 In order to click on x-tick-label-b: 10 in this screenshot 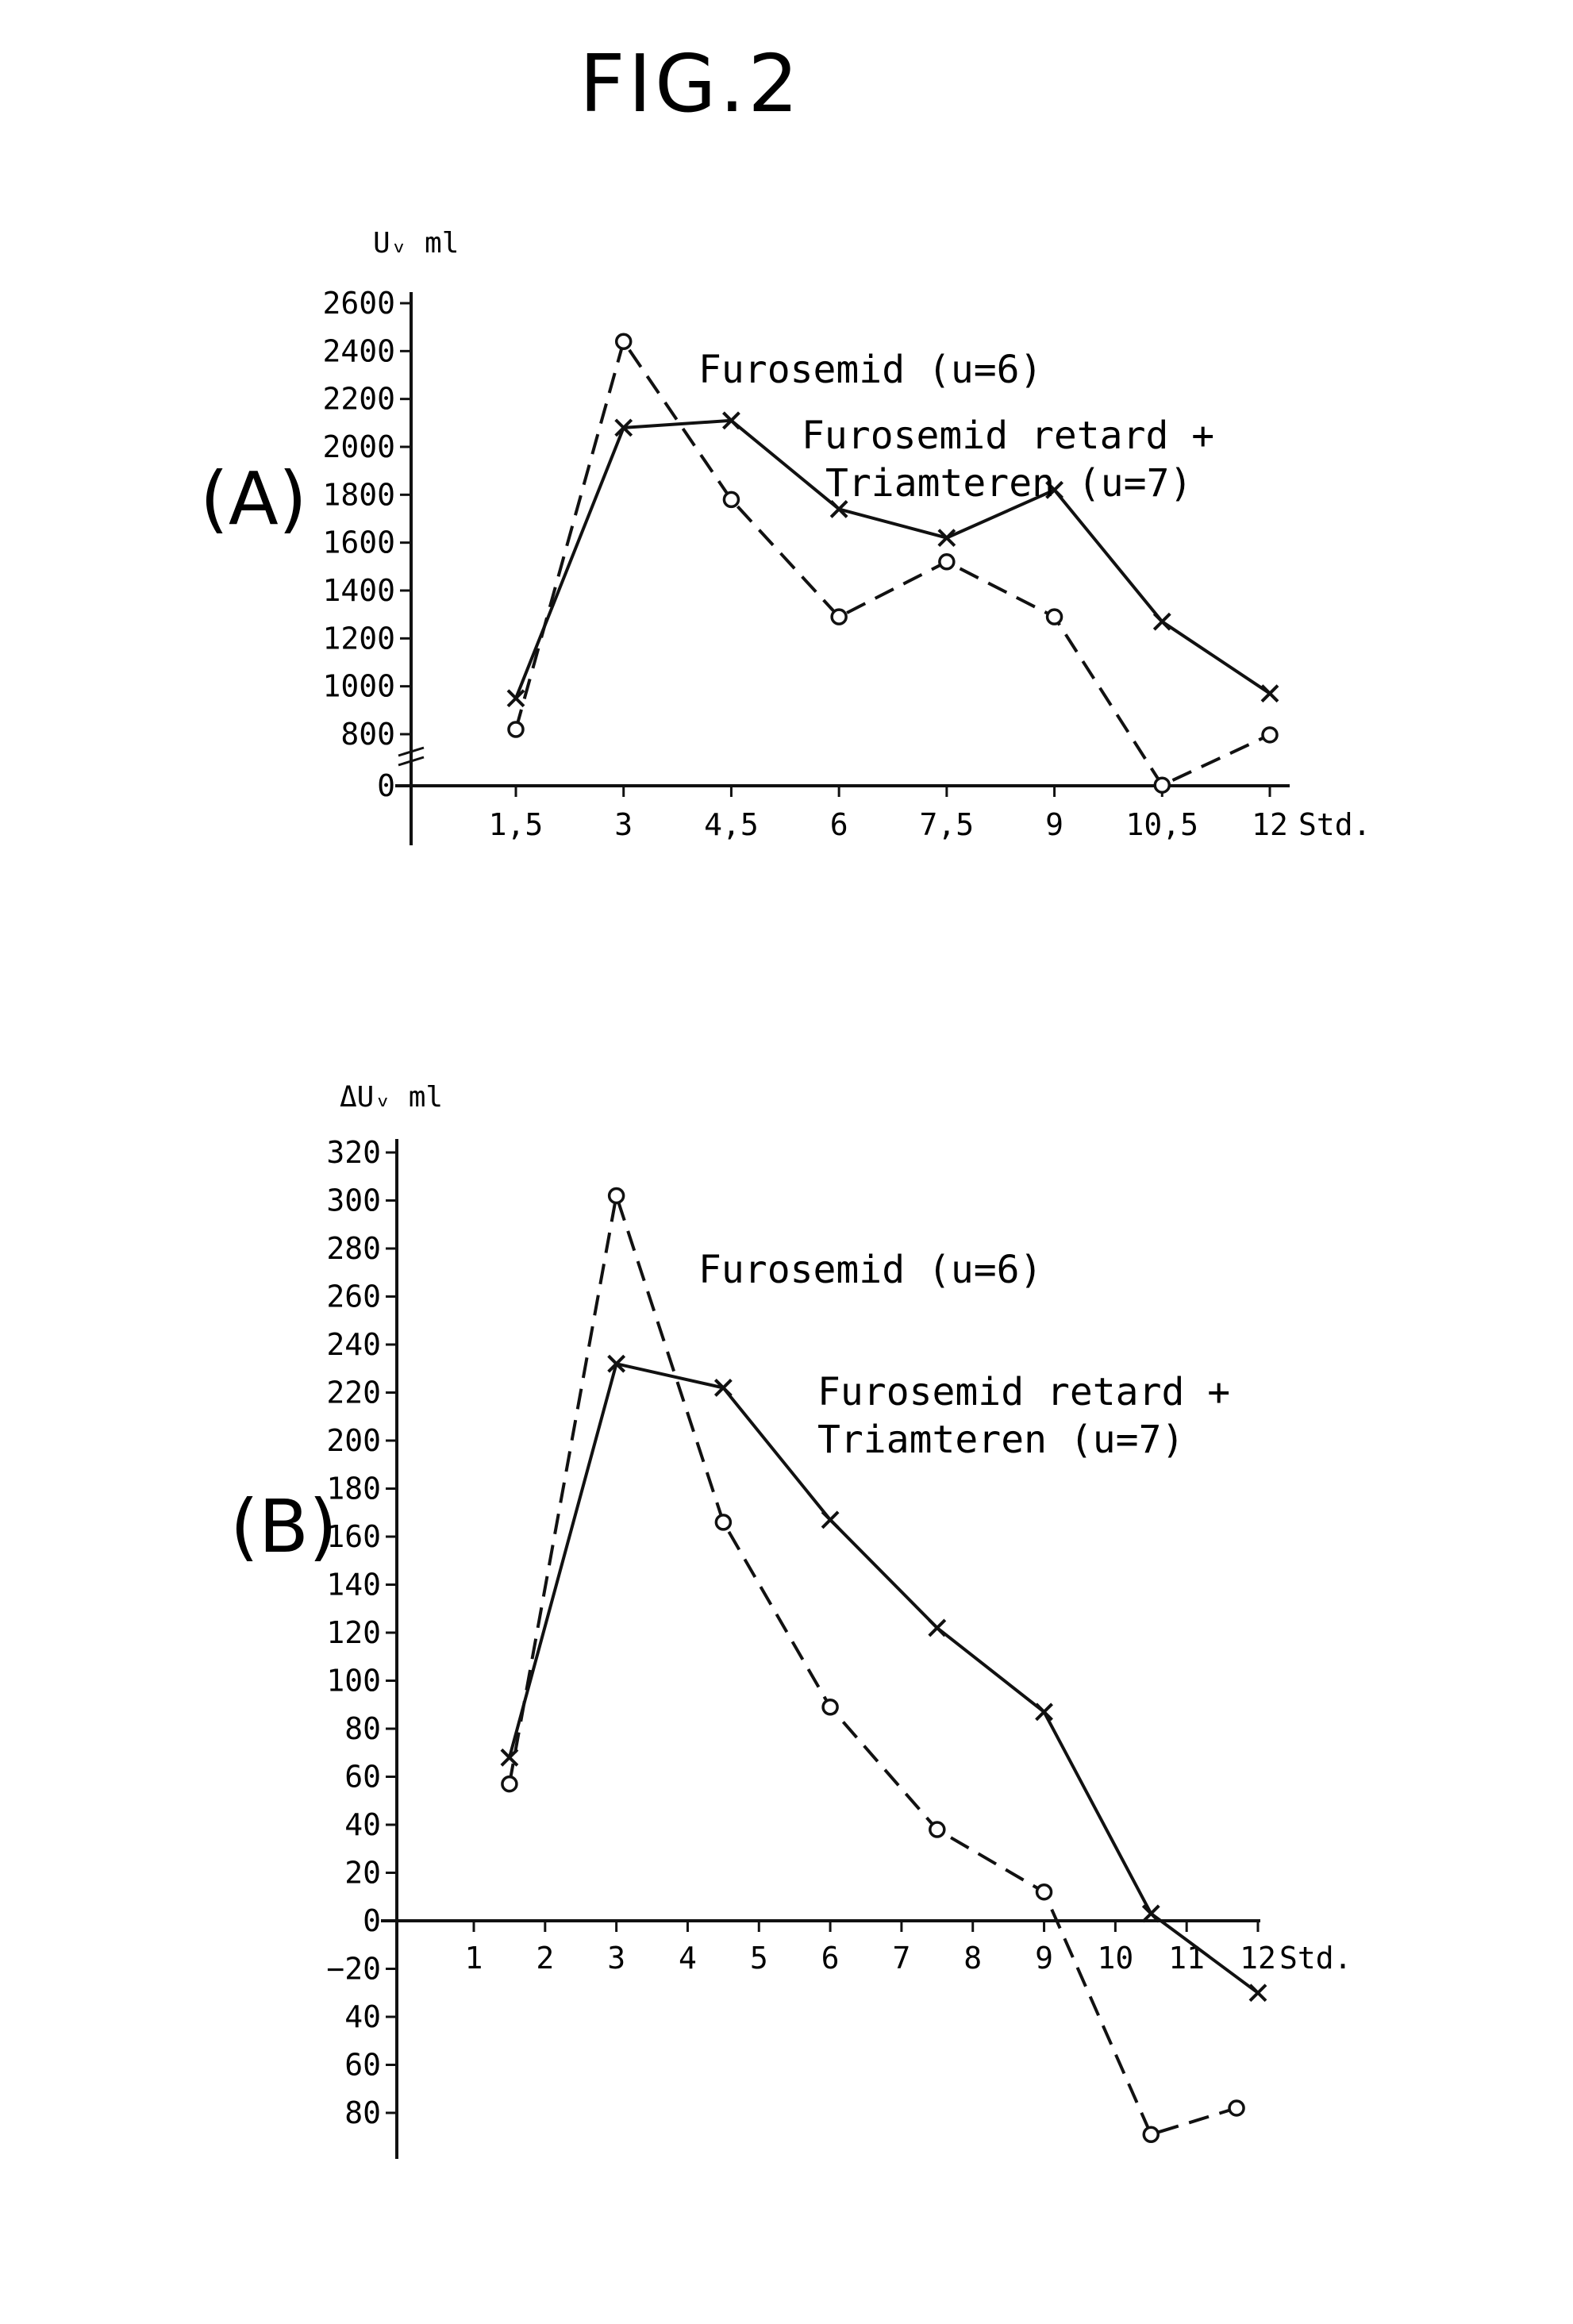, I will do `click(1115, 1958)`.